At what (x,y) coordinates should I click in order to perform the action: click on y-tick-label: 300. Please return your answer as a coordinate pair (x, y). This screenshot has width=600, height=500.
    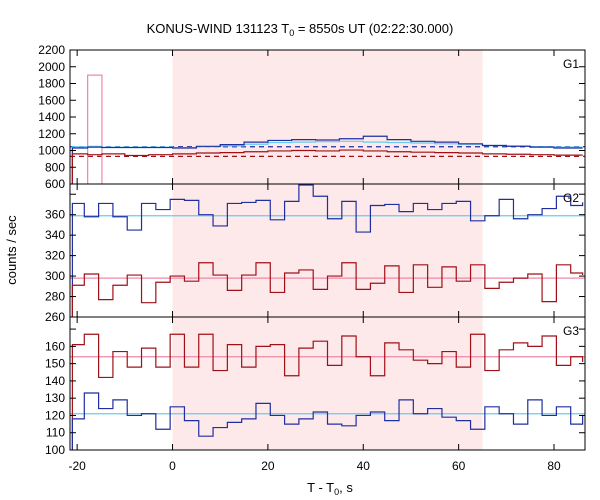
    Looking at the image, I should click on (55, 276).